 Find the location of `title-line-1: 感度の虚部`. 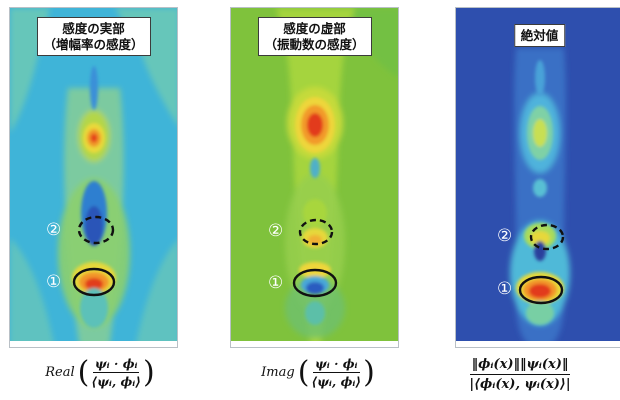

title-line-1: 感度の虚部 is located at coordinates (314, 28).